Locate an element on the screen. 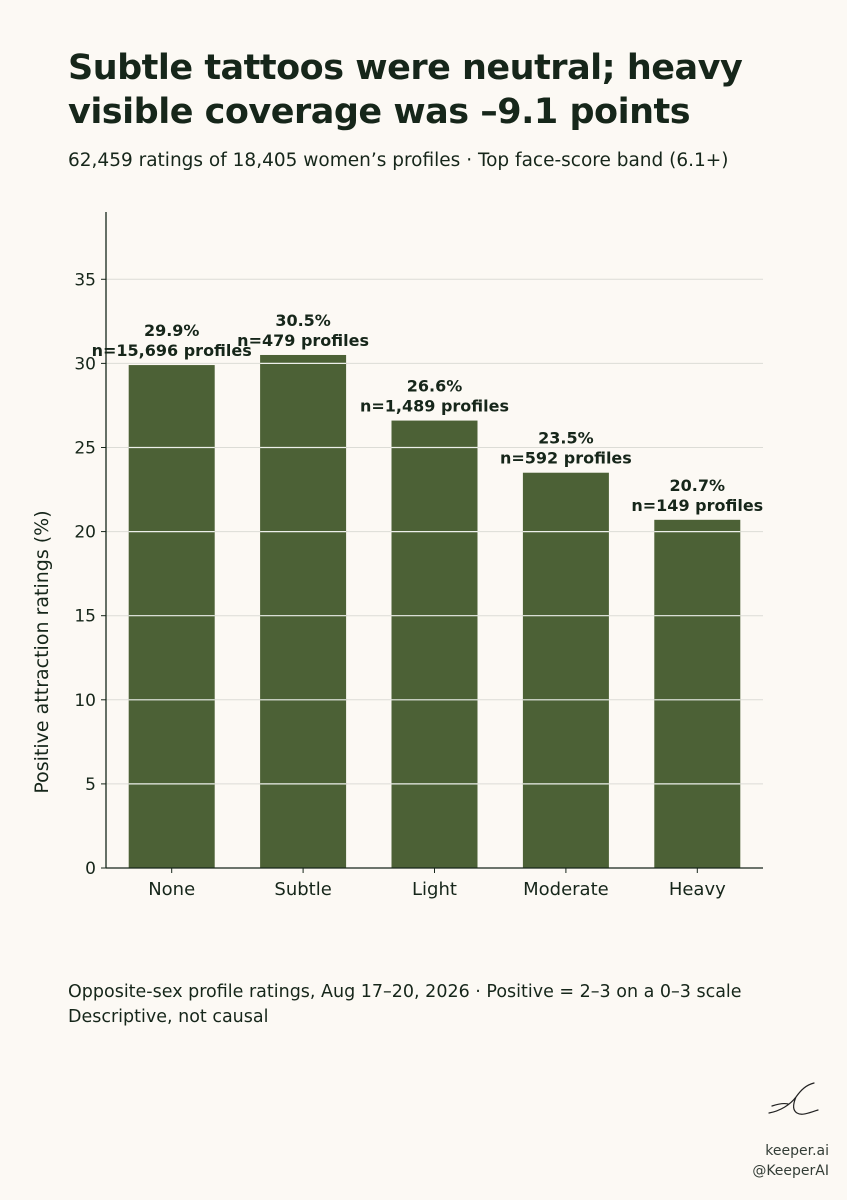 Image resolution: width=847 pixels, height=1200 pixels. y-tick-label: 0 is located at coordinates (90, 869).